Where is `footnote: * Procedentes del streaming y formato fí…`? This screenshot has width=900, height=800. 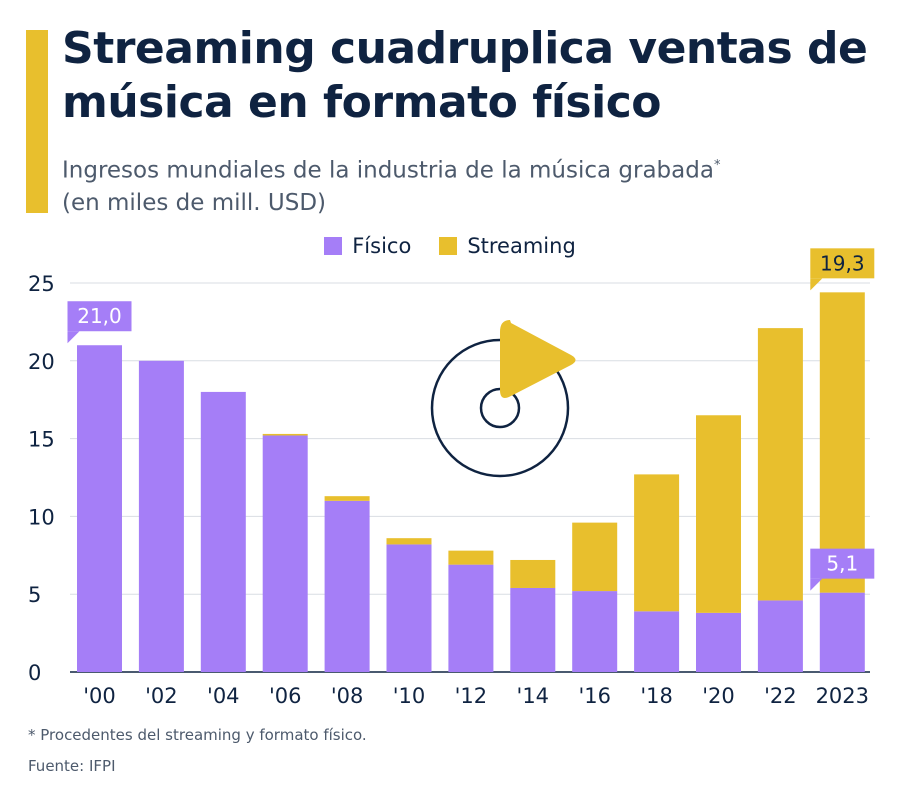 footnote: * Procedentes del streaming y formato fí… is located at coordinates (197, 735).